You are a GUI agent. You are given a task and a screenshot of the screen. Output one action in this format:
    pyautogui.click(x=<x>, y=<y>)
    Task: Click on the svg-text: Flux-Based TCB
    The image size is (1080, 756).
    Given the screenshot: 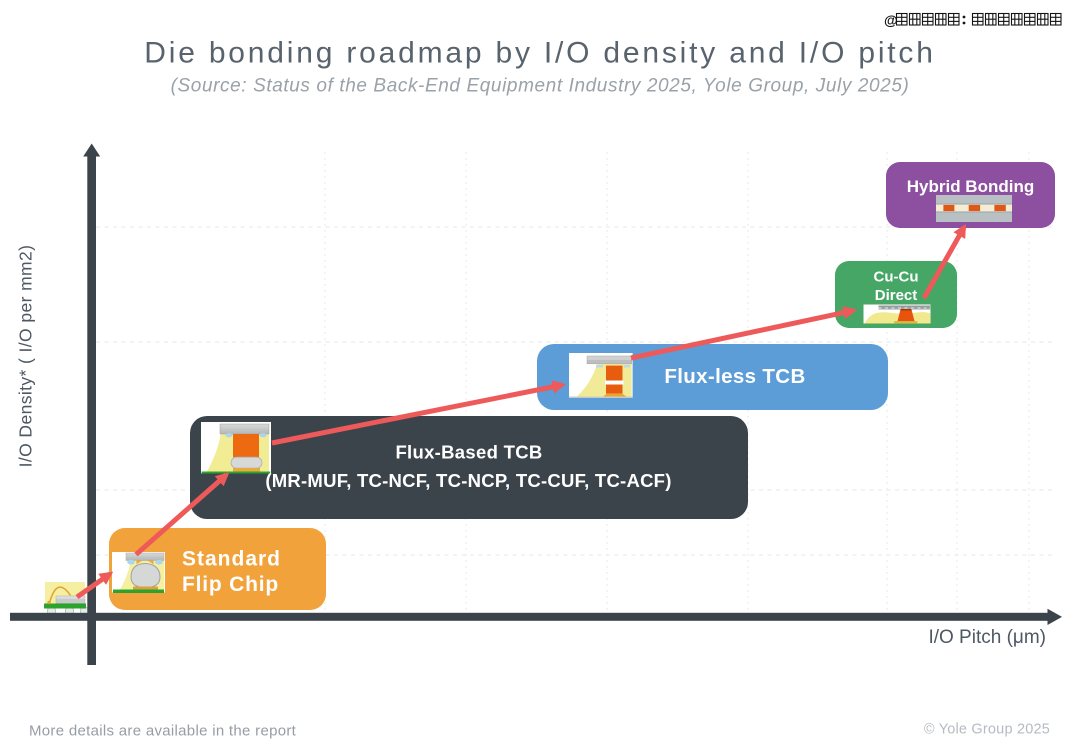 What is the action you would take?
    pyautogui.click(x=468, y=452)
    